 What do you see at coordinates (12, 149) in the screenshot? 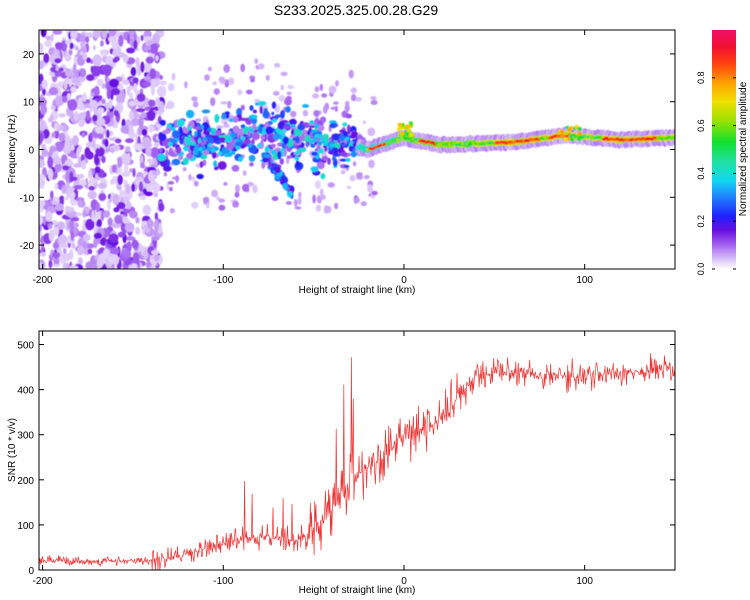
I see `heatmap-y-axis-label: Frequency (Hz)` at bounding box center [12, 149].